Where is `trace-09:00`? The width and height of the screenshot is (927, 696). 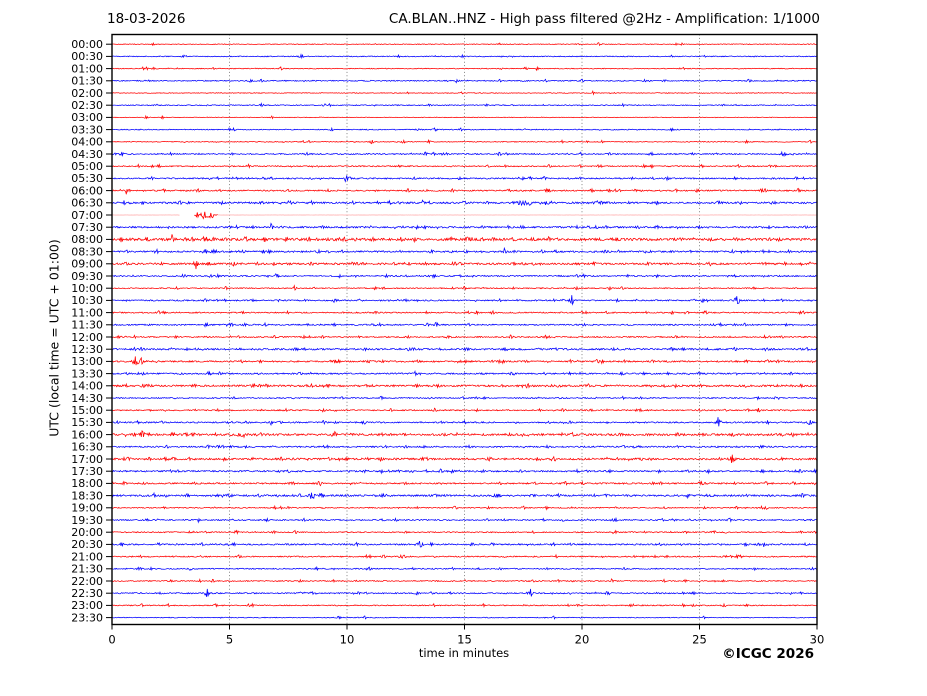
trace-09:00 is located at coordinates (464, 265).